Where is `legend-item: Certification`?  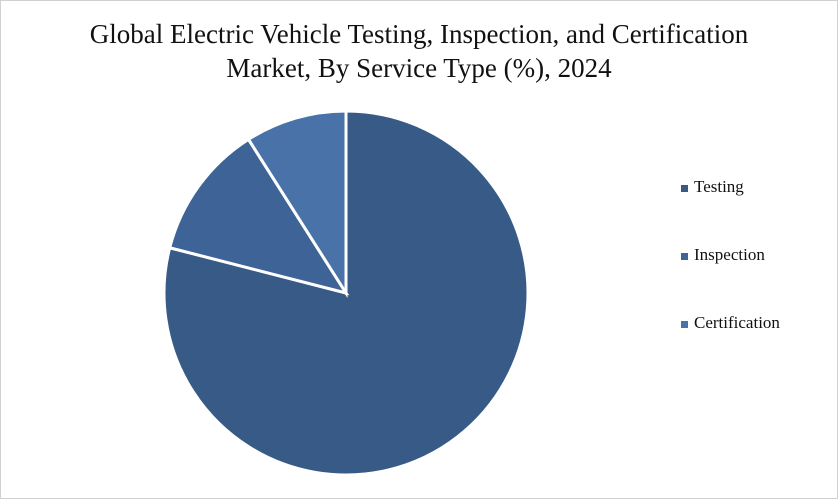
legend-item: Certification is located at coordinates (756, 347).